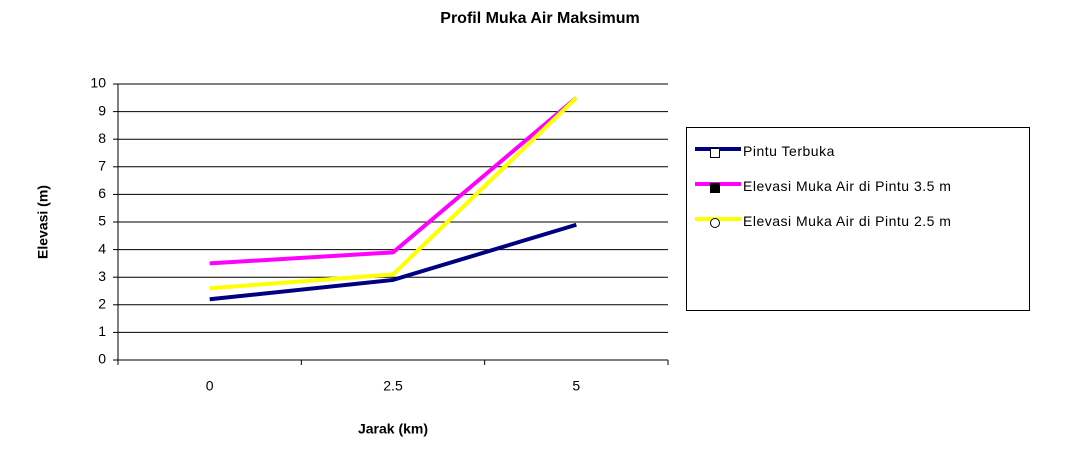 This screenshot has height=470, width=1073. What do you see at coordinates (102, 221) in the screenshot?
I see `y-tick-label: 5` at bounding box center [102, 221].